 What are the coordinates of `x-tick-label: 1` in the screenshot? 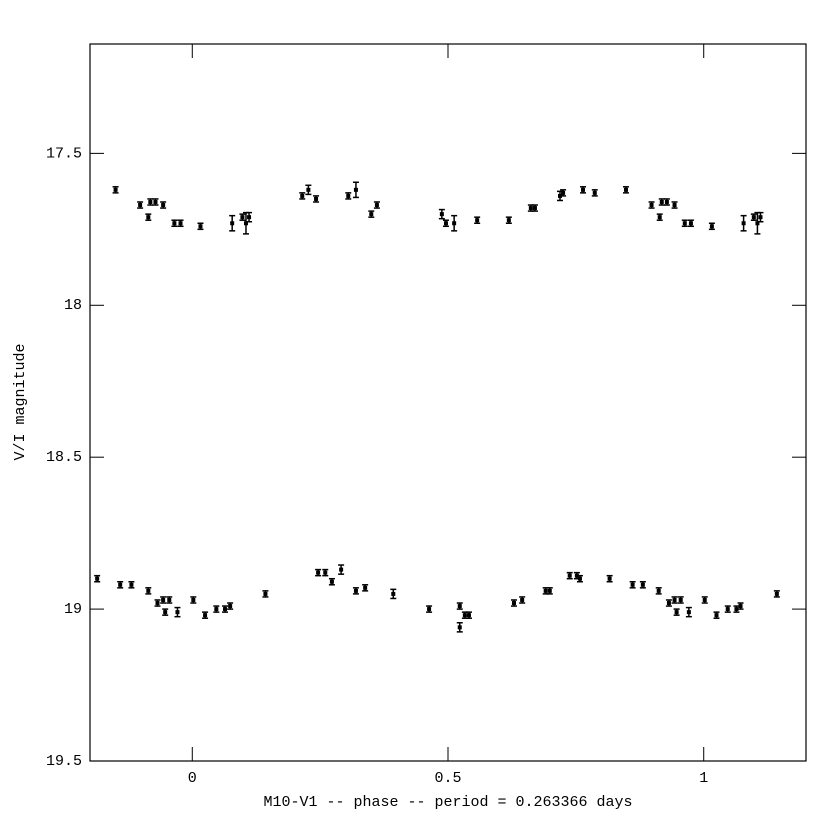 It's located at (703, 778).